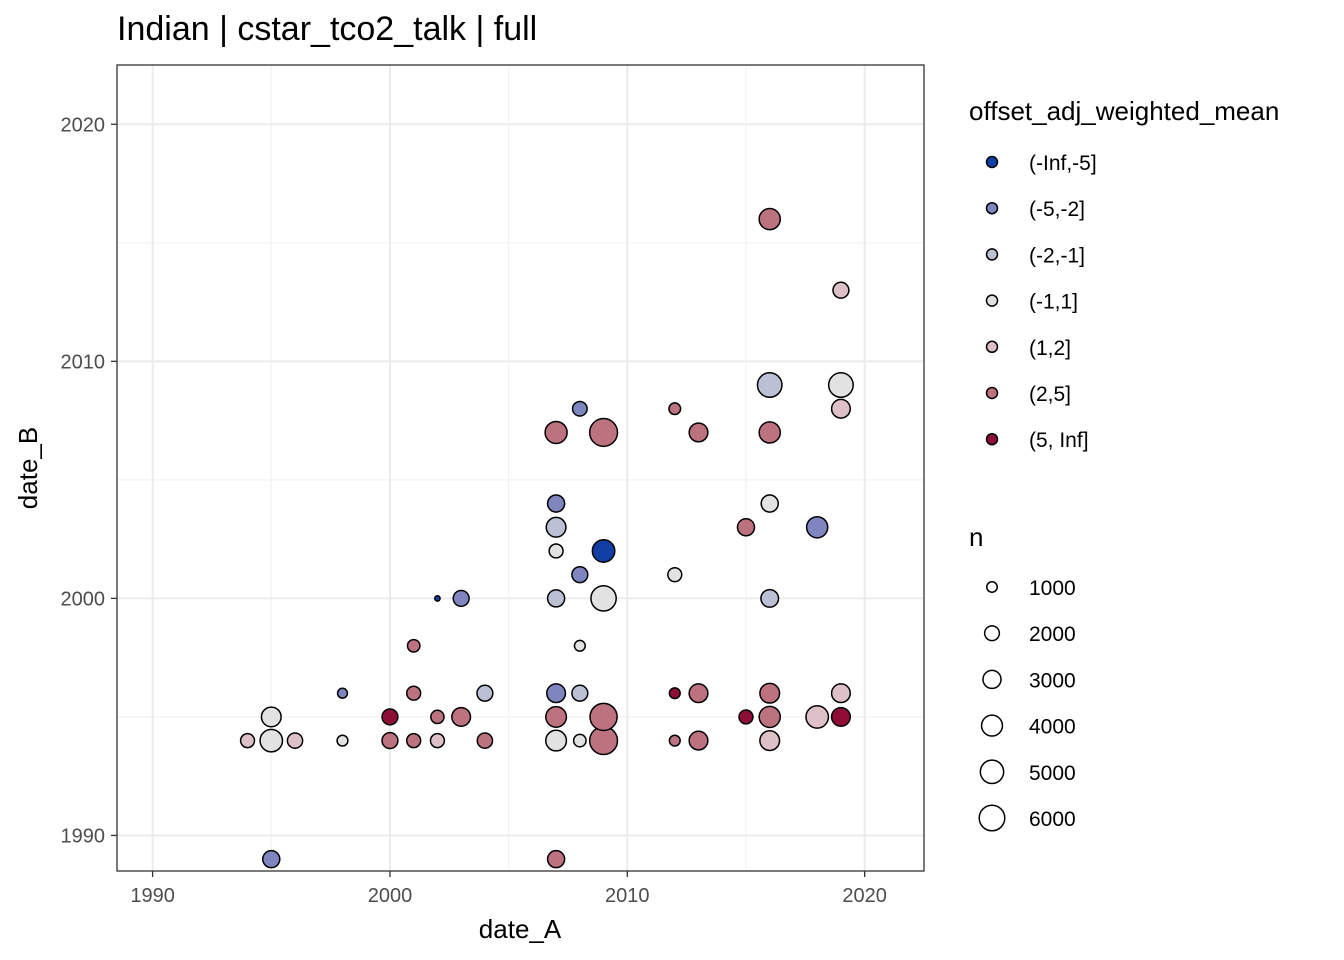 This screenshot has height=960, width=1344. What do you see at coordinates (28, 468) in the screenshot?
I see `y-axis-title: date_B` at bounding box center [28, 468].